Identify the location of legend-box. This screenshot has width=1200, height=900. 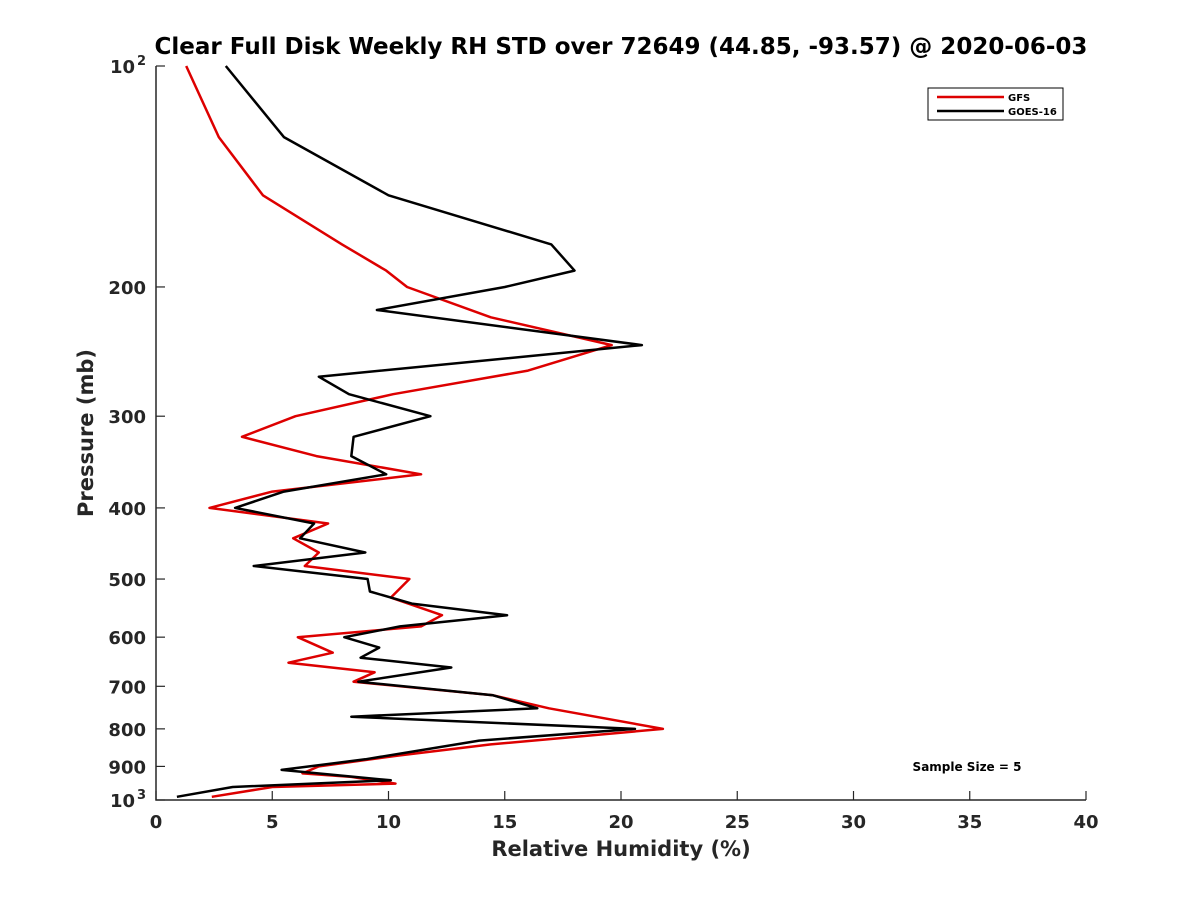
(995, 104).